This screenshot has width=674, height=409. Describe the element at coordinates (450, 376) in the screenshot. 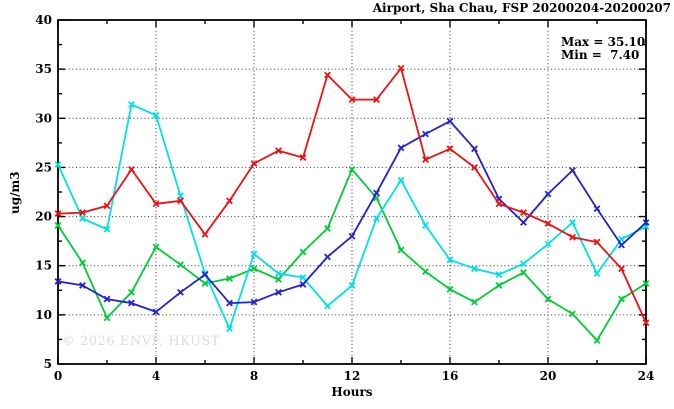

I see `x-tick-label: 16` at that location.